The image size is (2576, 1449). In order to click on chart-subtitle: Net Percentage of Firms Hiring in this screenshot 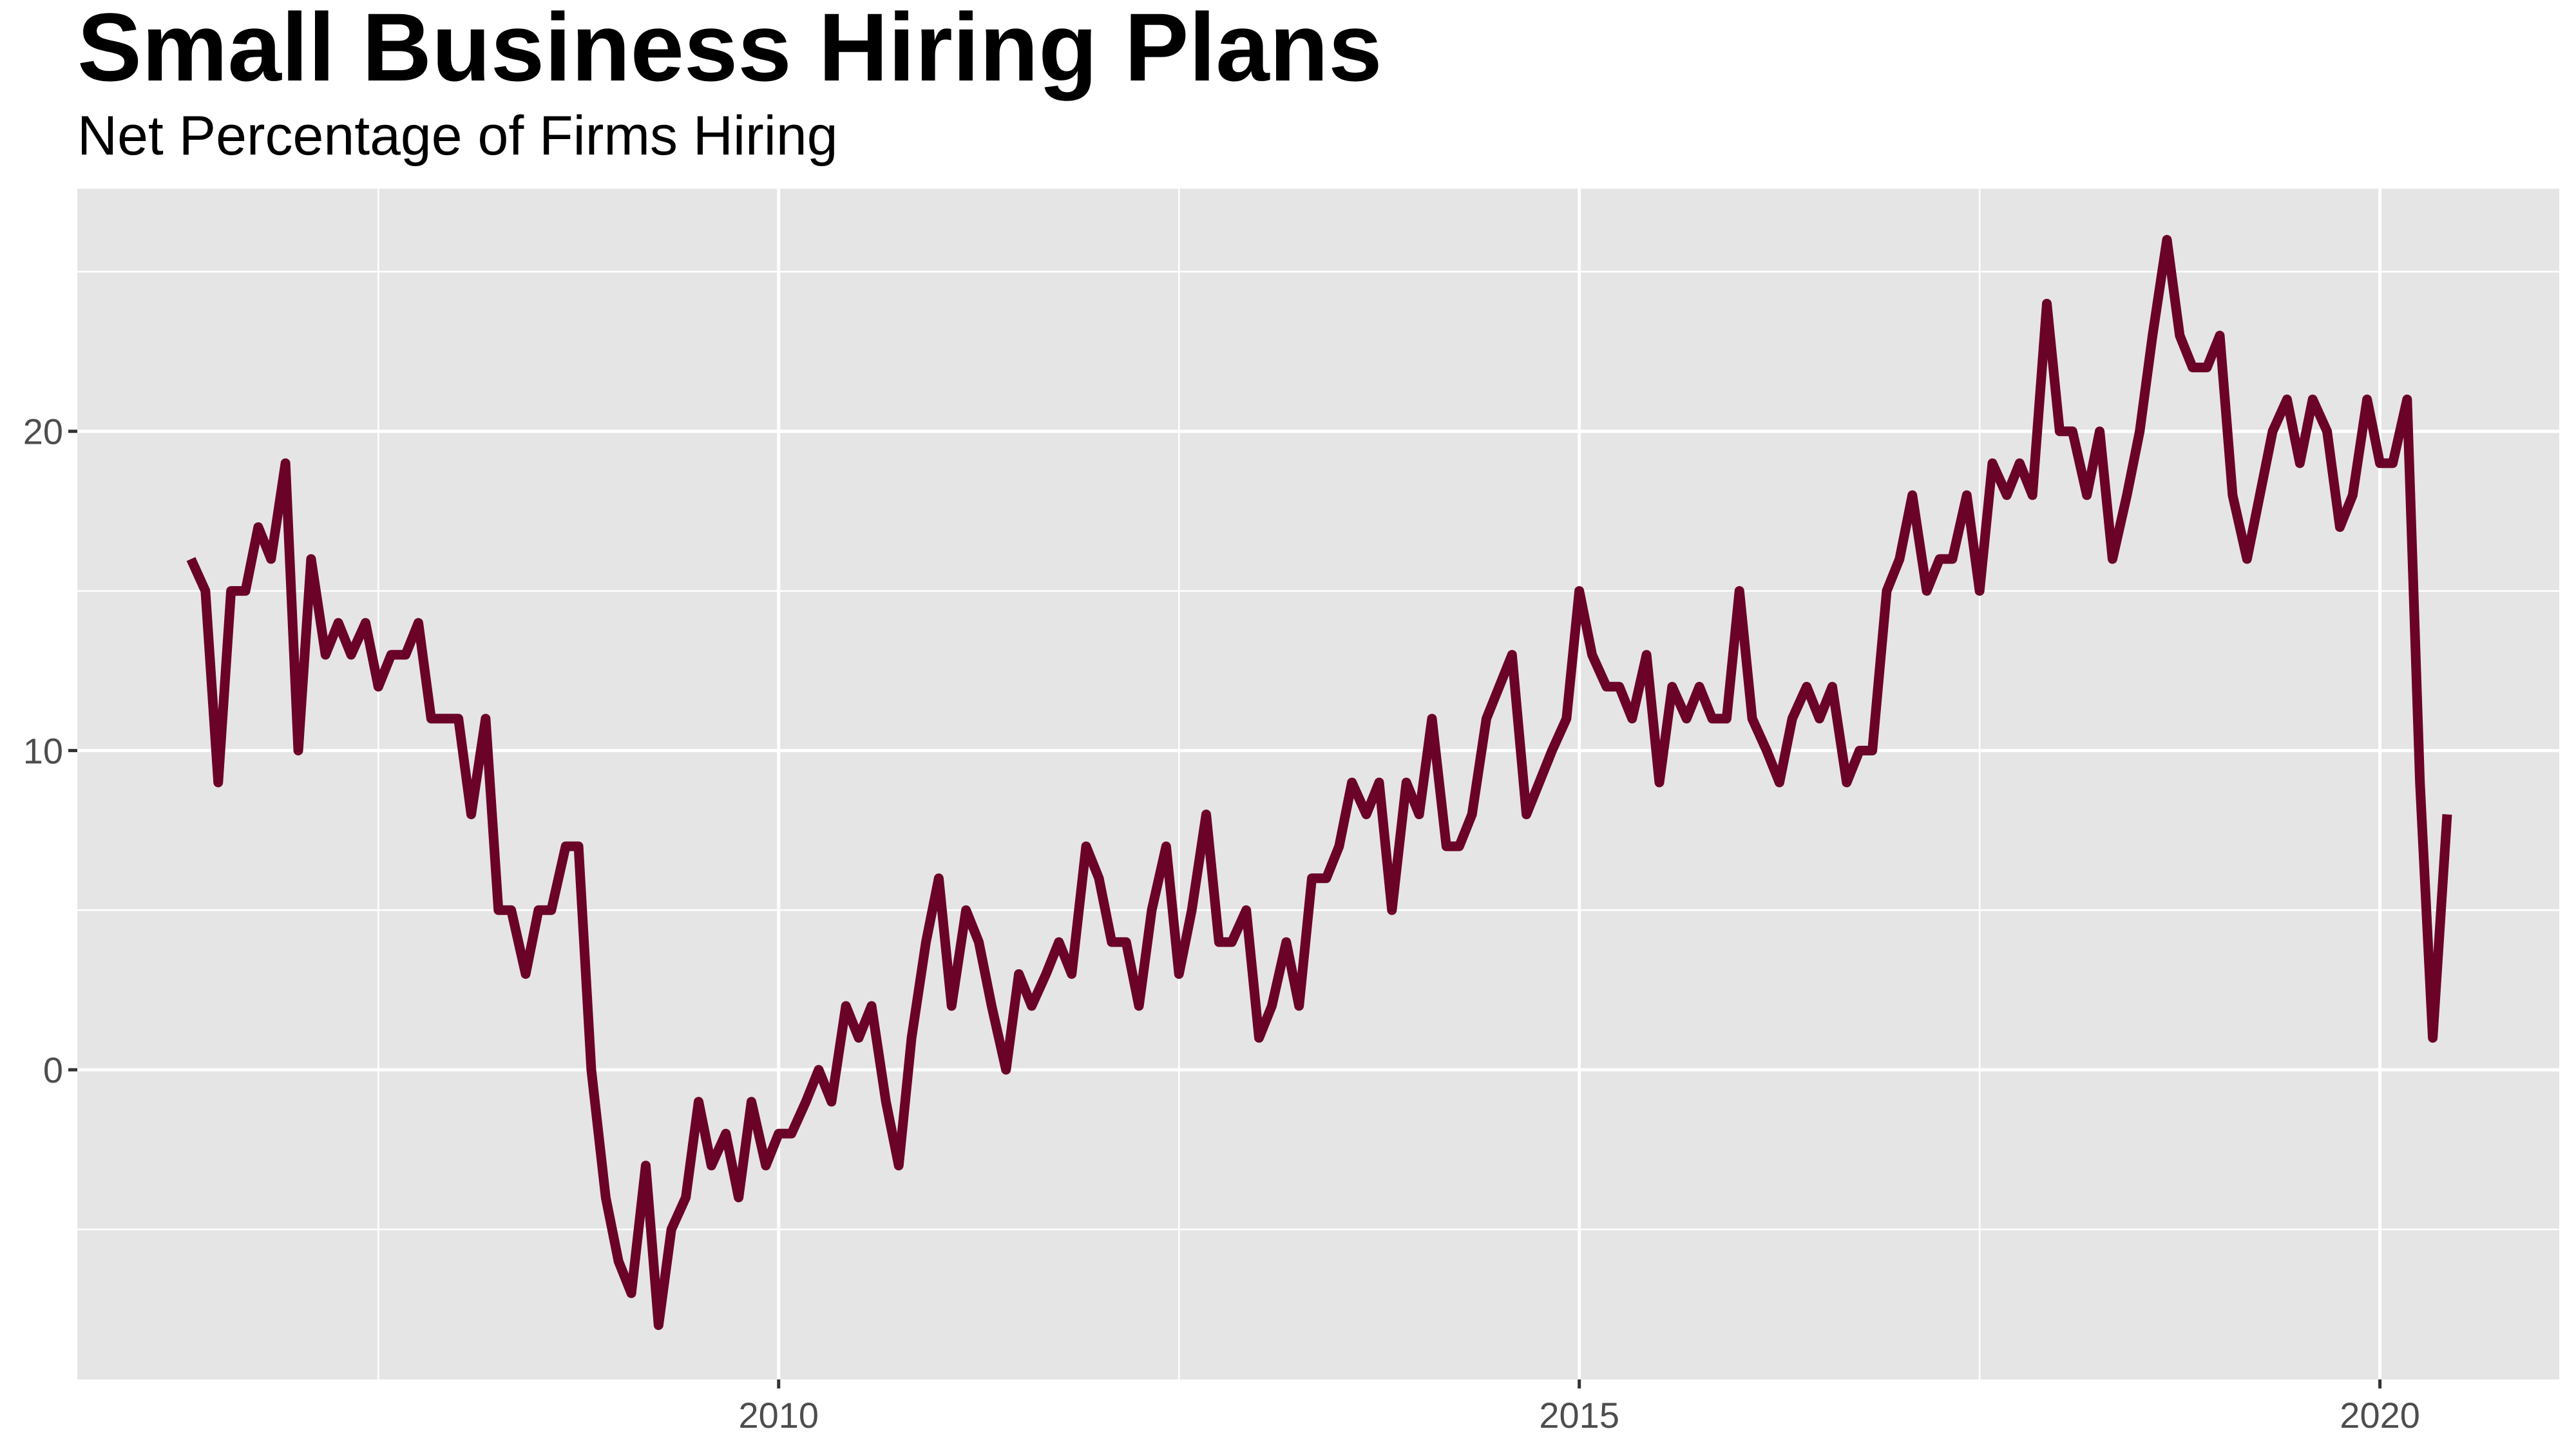, I will do `click(457, 136)`.